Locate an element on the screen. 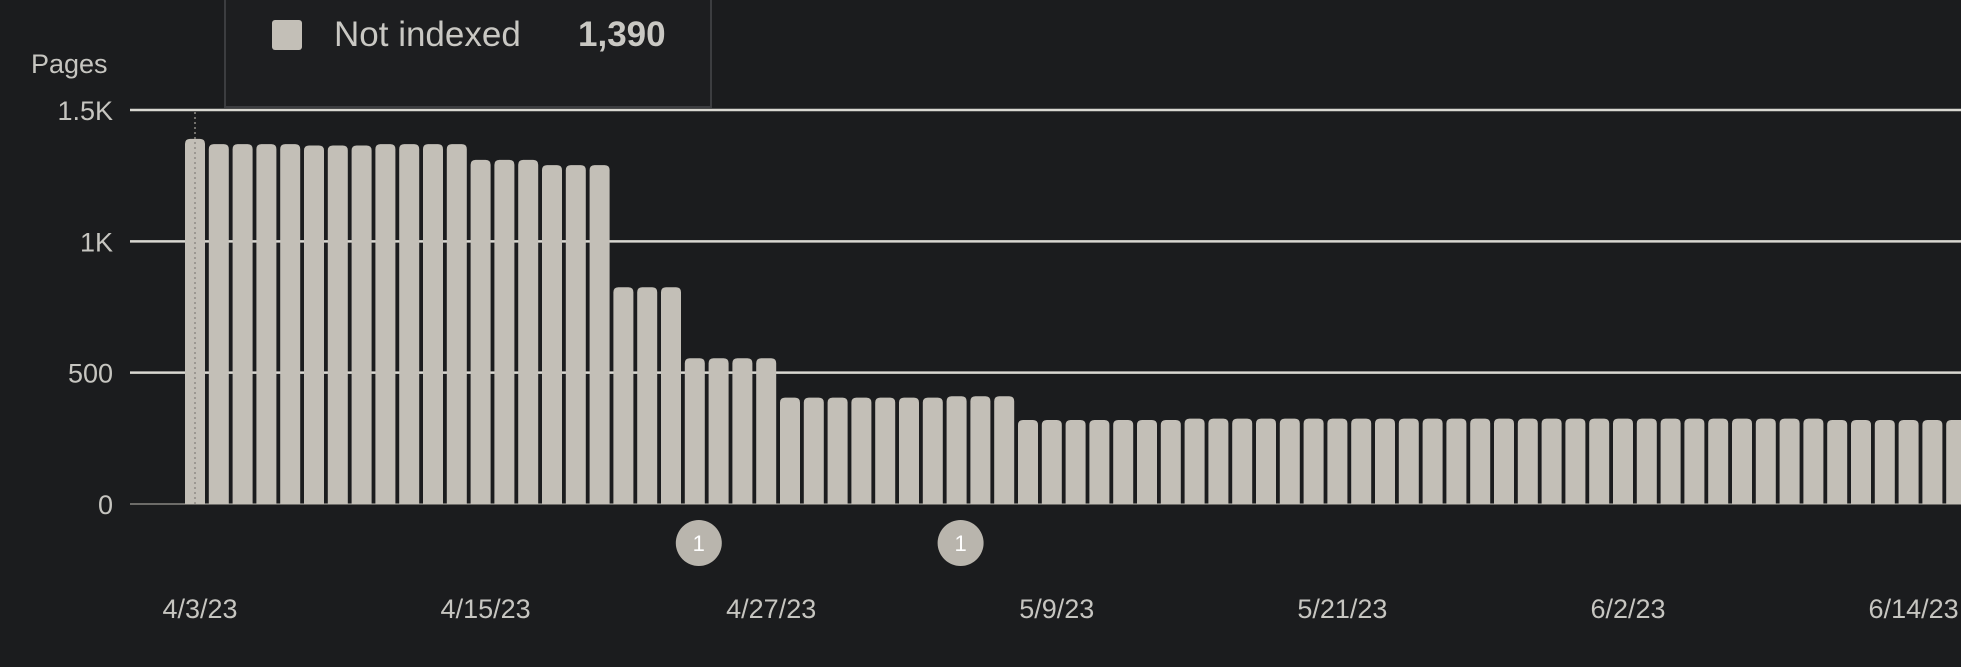 The image size is (1961, 667). bar-4/14/23 is located at coordinates (456, 324).